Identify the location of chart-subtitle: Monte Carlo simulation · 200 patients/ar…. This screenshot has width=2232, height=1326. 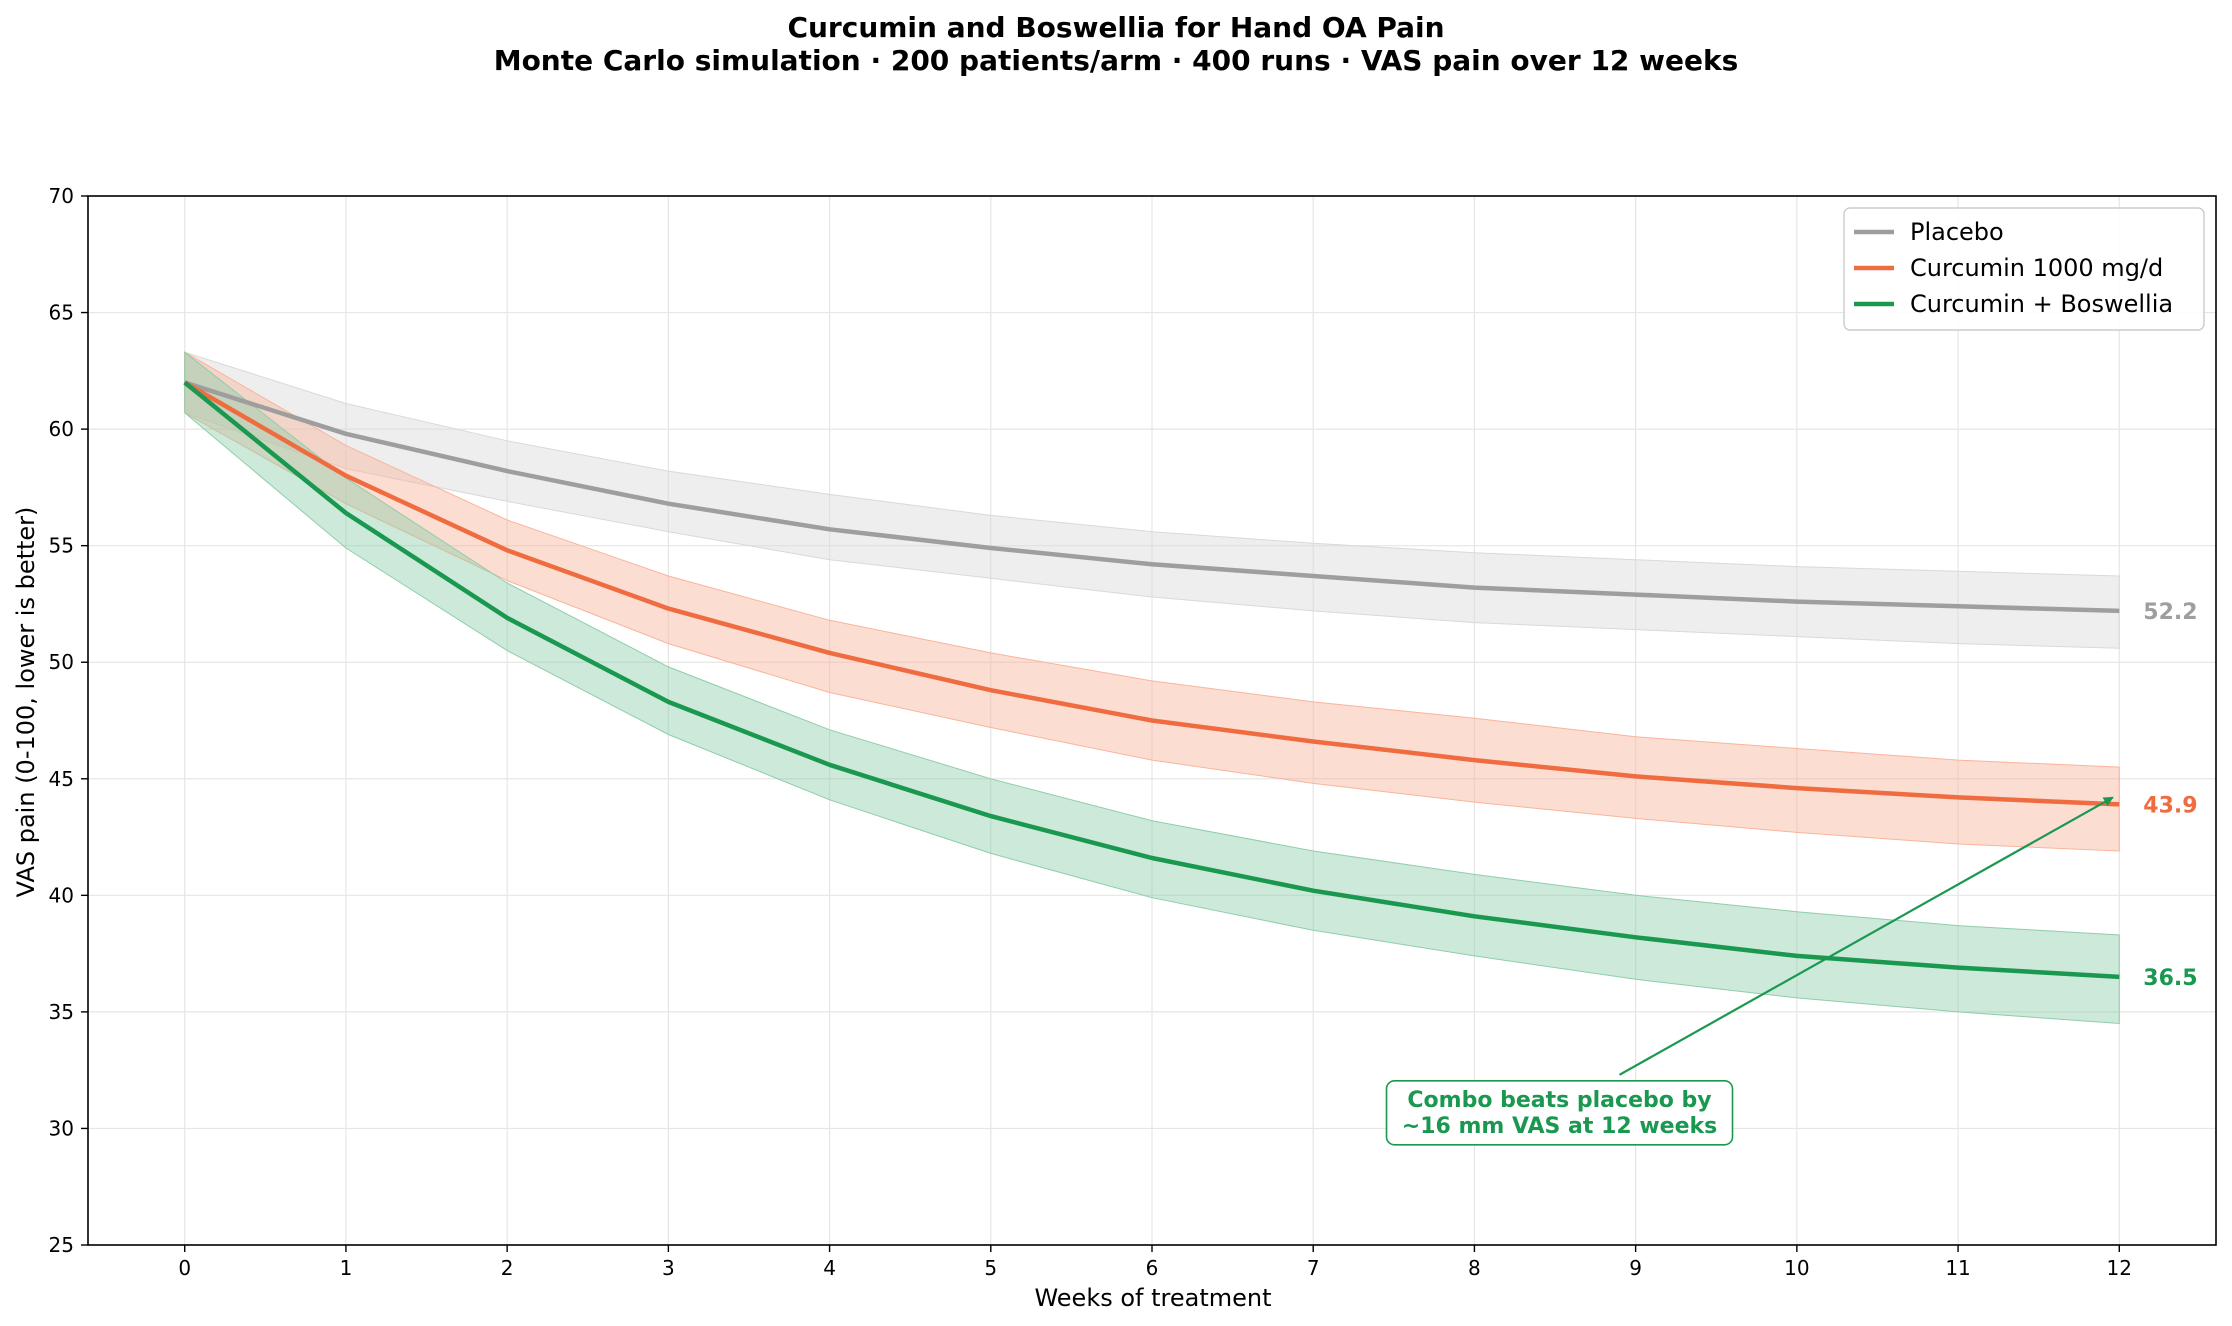
(1116, 60).